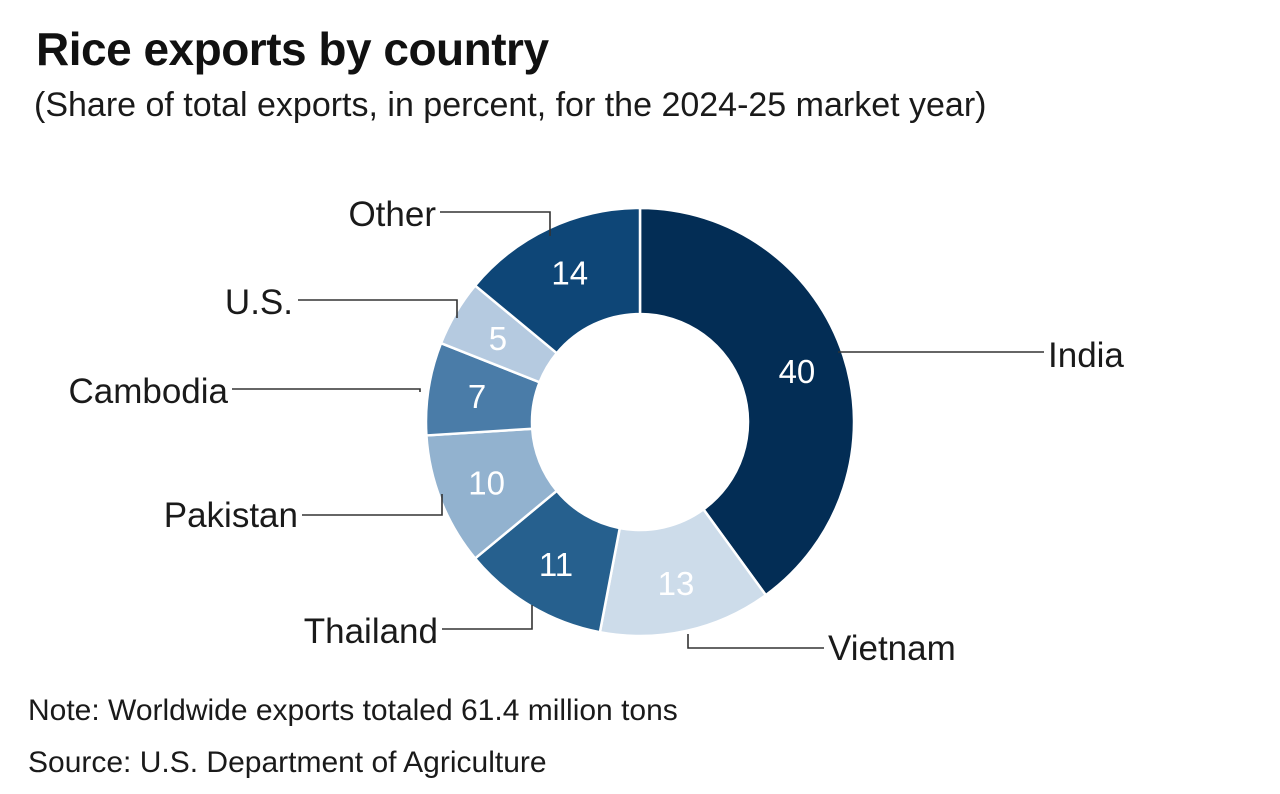 This screenshot has height=794, width=1280. Describe the element at coordinates (892, 648) in the screenshot. I see `category-label-vietnam: Vietnam` at that location.